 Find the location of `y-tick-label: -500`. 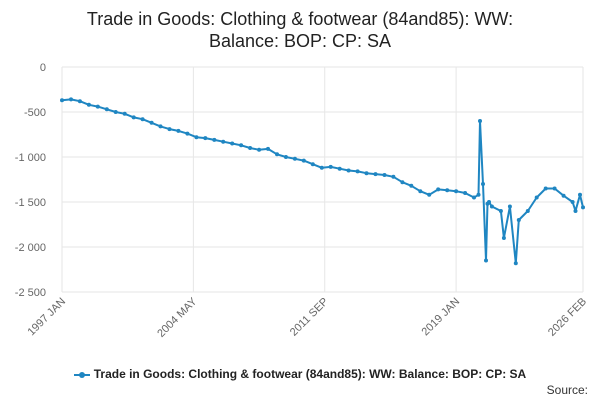

y-tick-label: -500 is located at coordinates (35, 113).